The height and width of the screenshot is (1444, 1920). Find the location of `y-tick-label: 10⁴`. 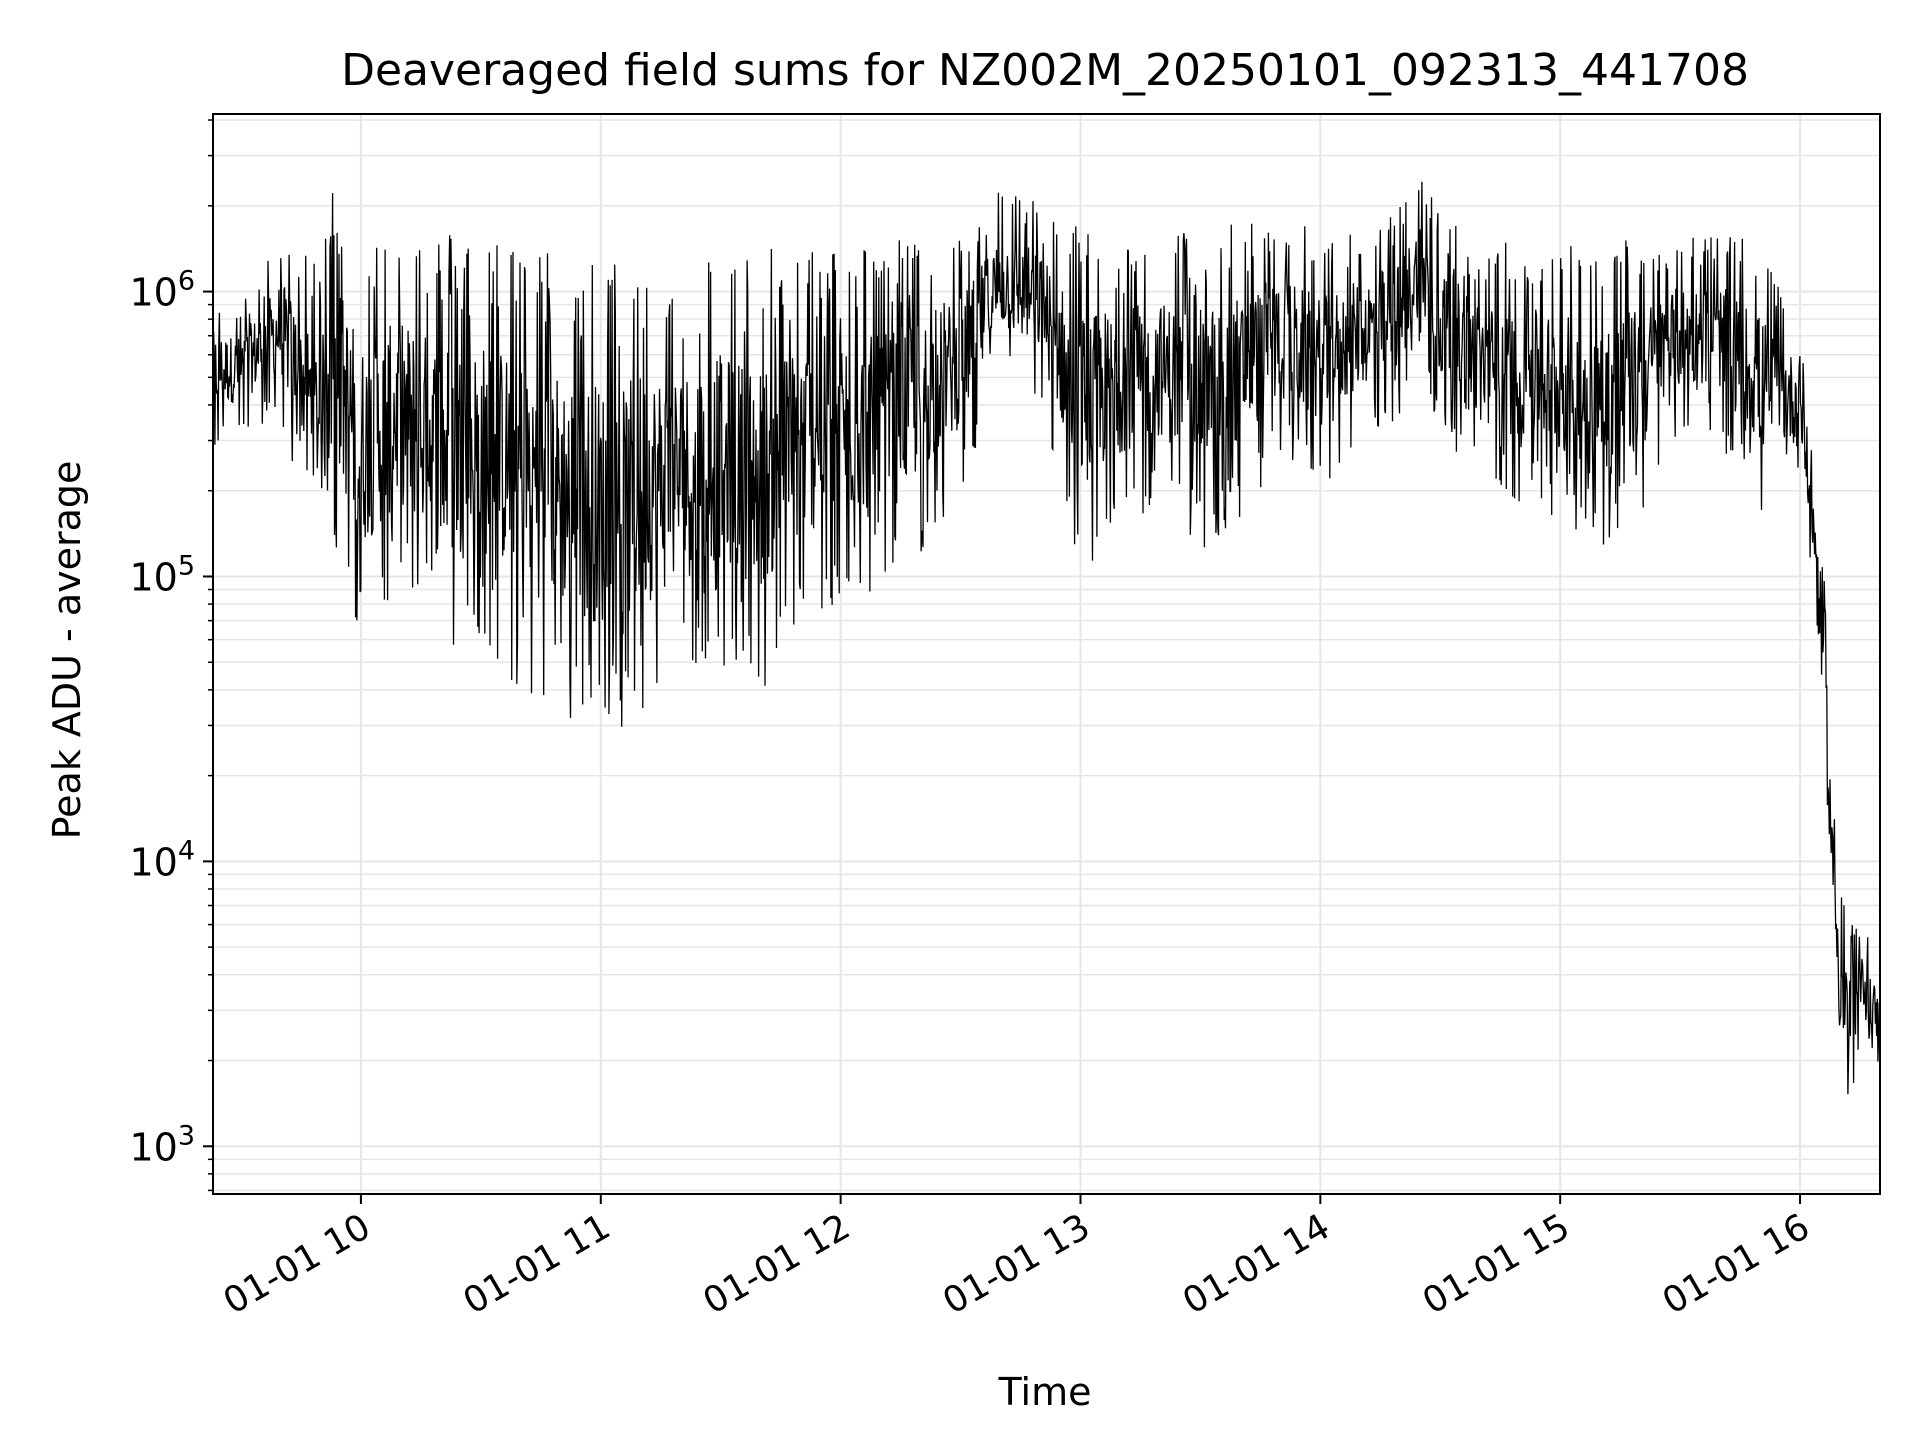

y-tick-label: 10⁴ is located at coordinates (162, 859).